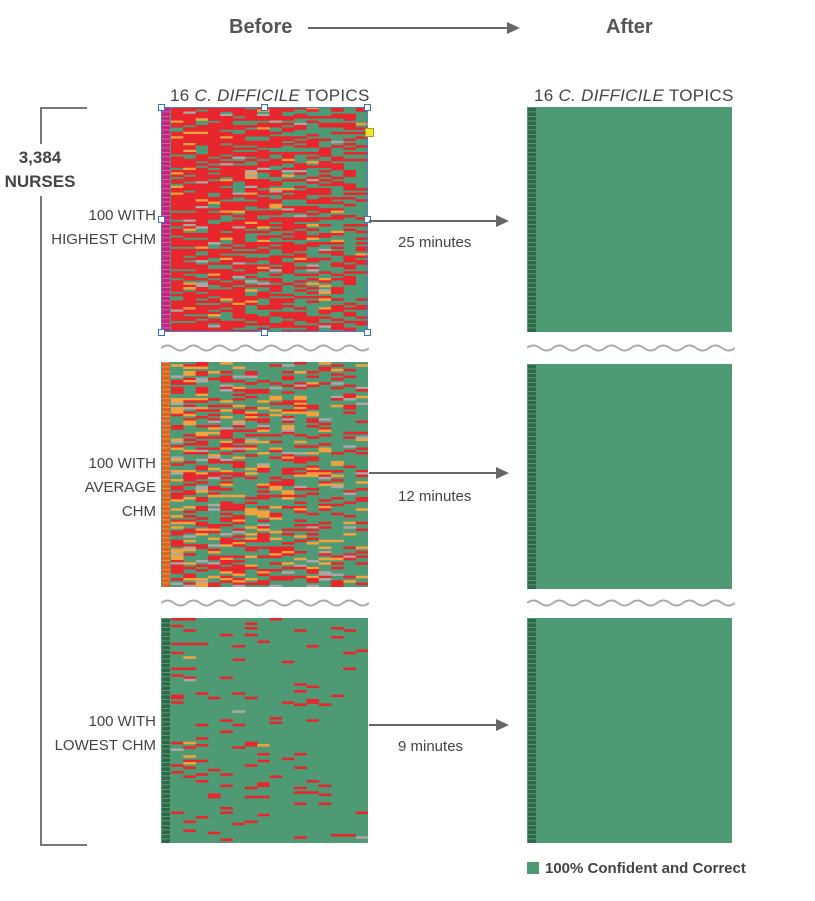 The height and width of the screenshot is (901, 815). Describe the element at coordinates (629, 27) in the screenshot. I see `after-header: After` at that location.